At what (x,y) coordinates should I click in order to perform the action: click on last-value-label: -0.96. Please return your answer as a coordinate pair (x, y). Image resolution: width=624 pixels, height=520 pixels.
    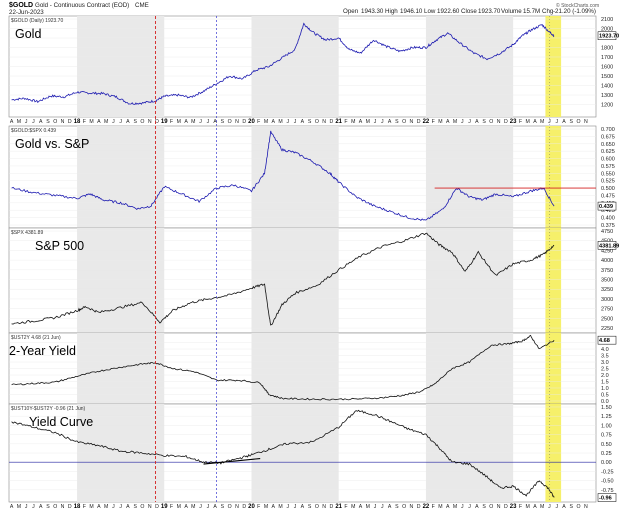
    Looking at the image, I should click on (605, 499).